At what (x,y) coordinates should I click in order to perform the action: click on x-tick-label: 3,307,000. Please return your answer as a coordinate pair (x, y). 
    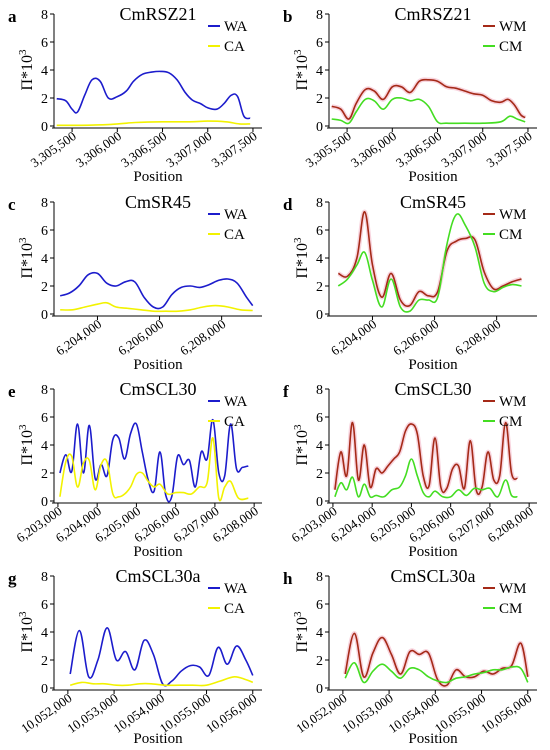
    Looking at the image, I should click on (463, 149).